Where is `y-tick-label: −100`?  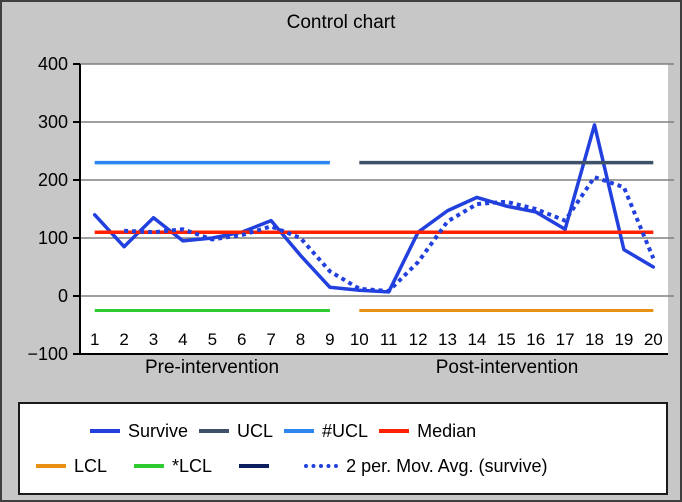 y-tick-label: −100 is located at coordinates (47, 354).